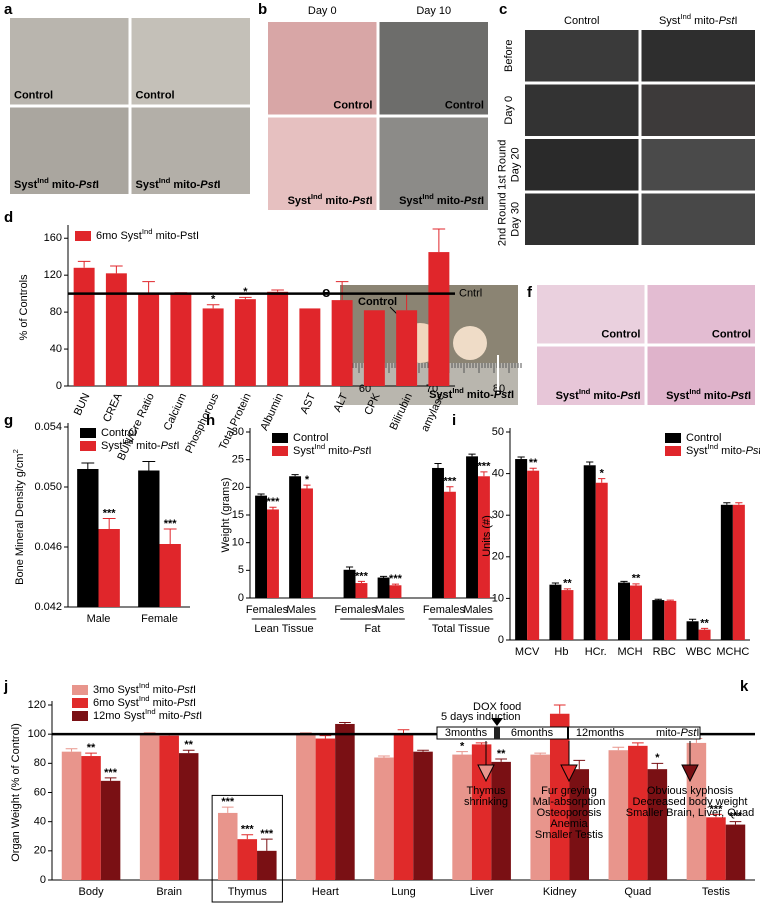  What do you see at coordinates (373, 629) in the screenshot?
I see `group-label: Fat` at bounding box center [373, 629].